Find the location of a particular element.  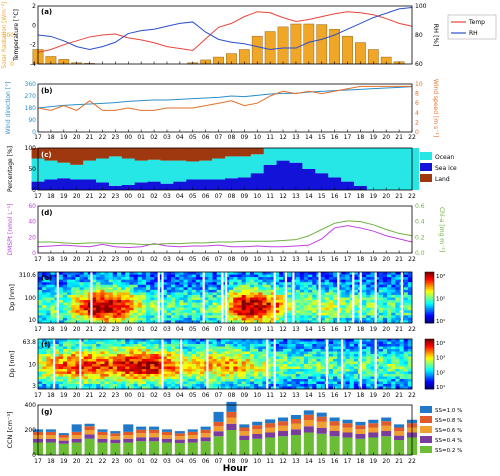

panel-e-xtick-label: 13 is located at coordinates (296, 329).